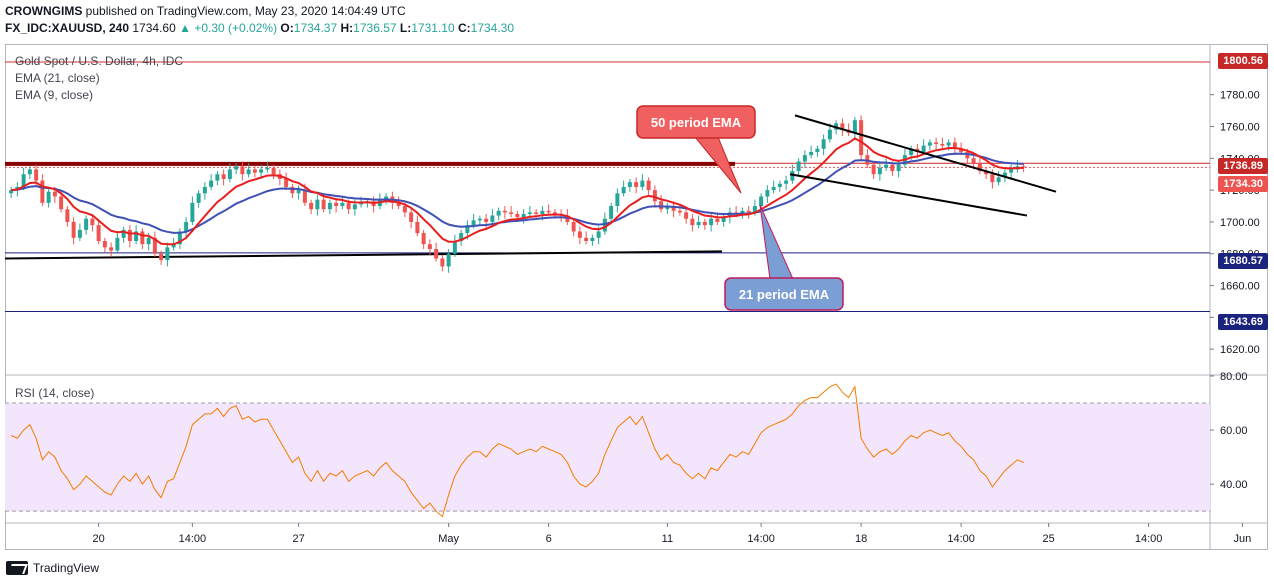 This screenshot has height=587, width=1274. I want to click on price-tag-1736: 1736.89, so click(1243, 166).